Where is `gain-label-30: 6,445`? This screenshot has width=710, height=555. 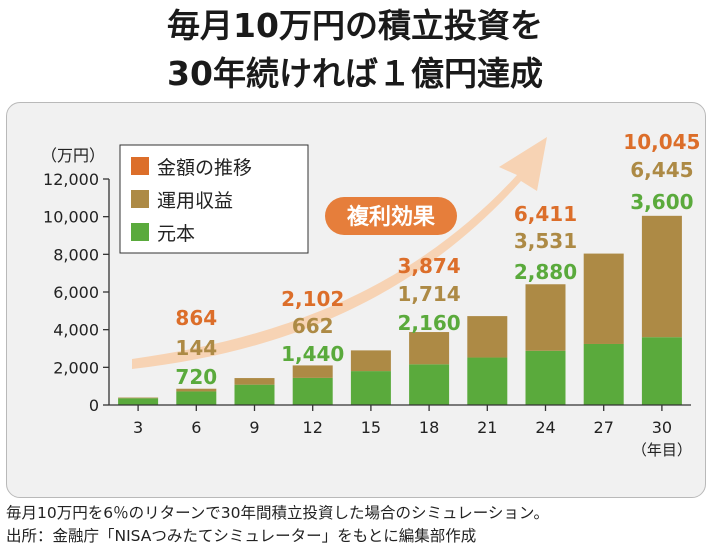 gain-label-30: 6,445 is located at coordinates (661, 170).